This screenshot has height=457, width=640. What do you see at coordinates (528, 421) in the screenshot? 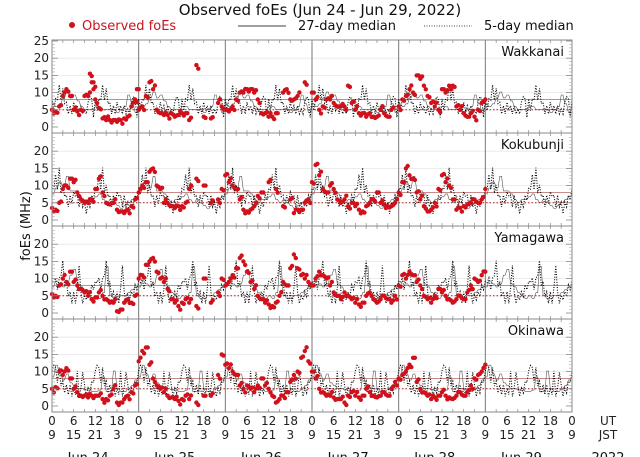
I see `x-tick-label-ut: 12` at bounding box center [528, 421].